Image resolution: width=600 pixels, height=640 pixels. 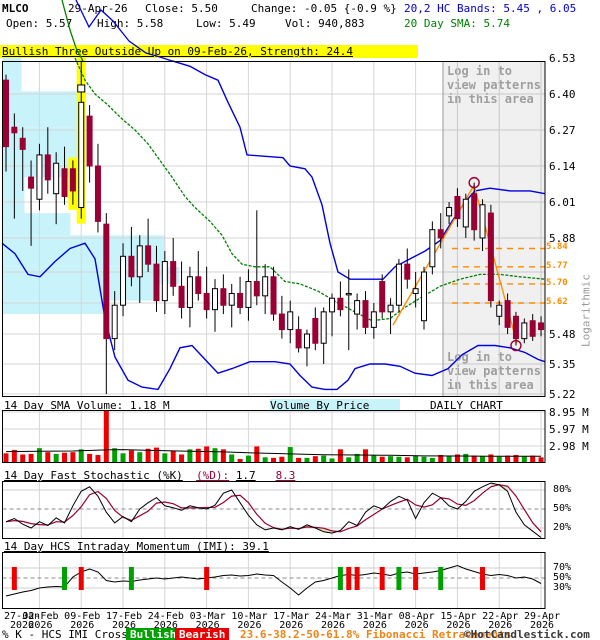 What do you see at coordinates (569, 429) in the screenshot?
I see `volume-tick-label: 5.97 M` at bounding box center [569, 429].